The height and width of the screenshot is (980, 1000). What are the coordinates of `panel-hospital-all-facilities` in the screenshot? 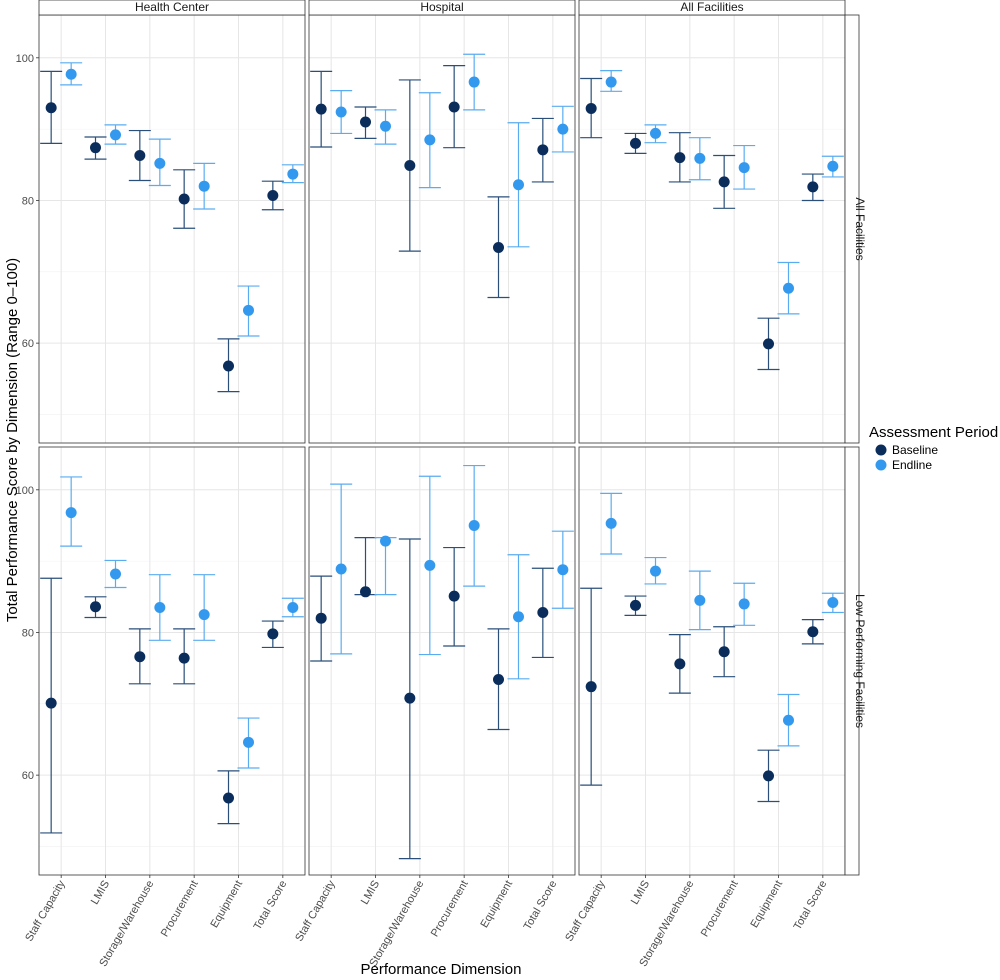 It's located at (442, 229).